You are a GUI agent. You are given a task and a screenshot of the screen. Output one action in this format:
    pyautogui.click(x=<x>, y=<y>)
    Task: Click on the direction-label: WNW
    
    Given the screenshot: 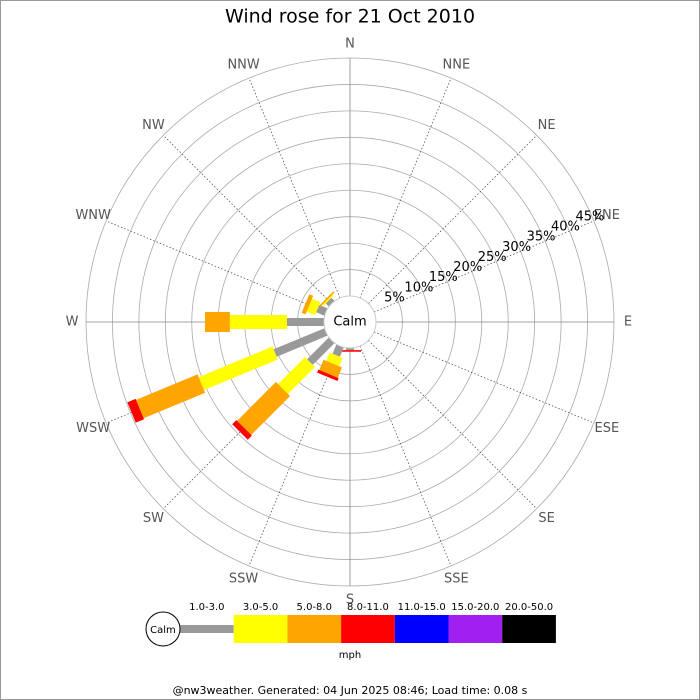 What is the action you would take?
    pyautogui.click(x=93, y=215)
    